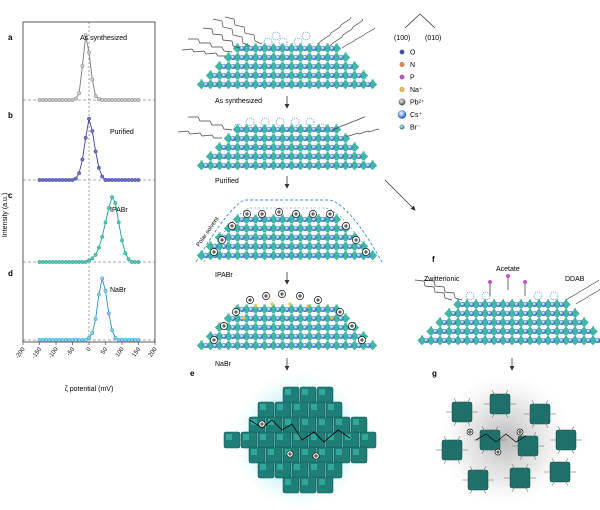 The height and width of the screenshot is (510, 600). What do you see at coordinates (21, 353) in the screenshot?
I see `x-tick-label: -200` at bounding box center [21, 353].